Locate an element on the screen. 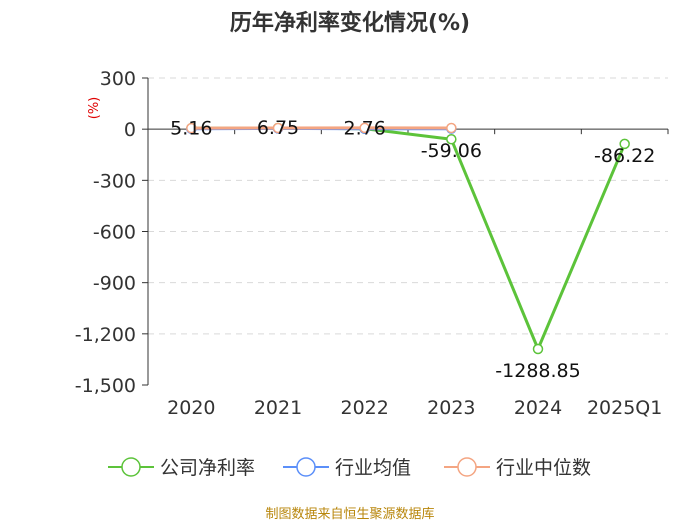  legend: 公司净利率 行业均值 行业中位数 is located at coordinates (349, 468).